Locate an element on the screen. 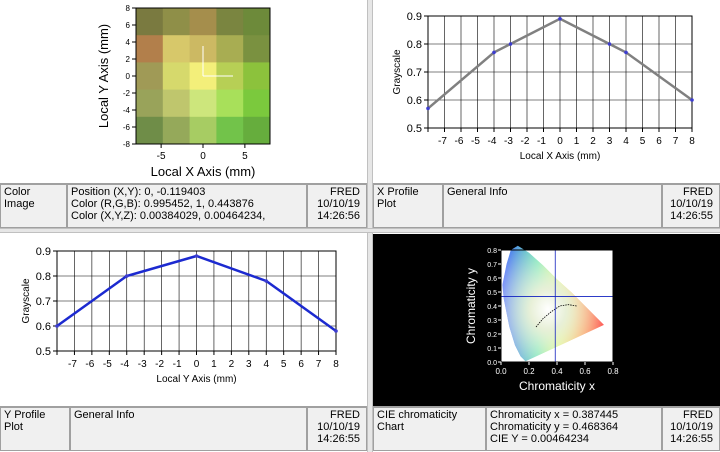 This screenshot has width=720, height=452. y-profile-type-label: Y Profile Plot is located at coordinates (35, 429).